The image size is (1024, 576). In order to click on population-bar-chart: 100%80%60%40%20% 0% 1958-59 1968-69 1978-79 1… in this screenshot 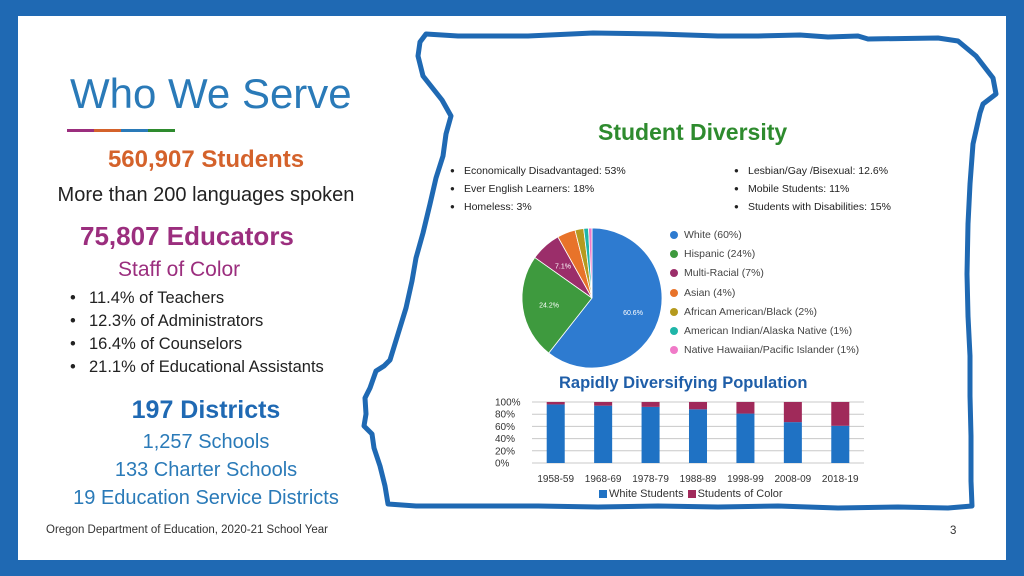, I will do `click(679, 441)`.